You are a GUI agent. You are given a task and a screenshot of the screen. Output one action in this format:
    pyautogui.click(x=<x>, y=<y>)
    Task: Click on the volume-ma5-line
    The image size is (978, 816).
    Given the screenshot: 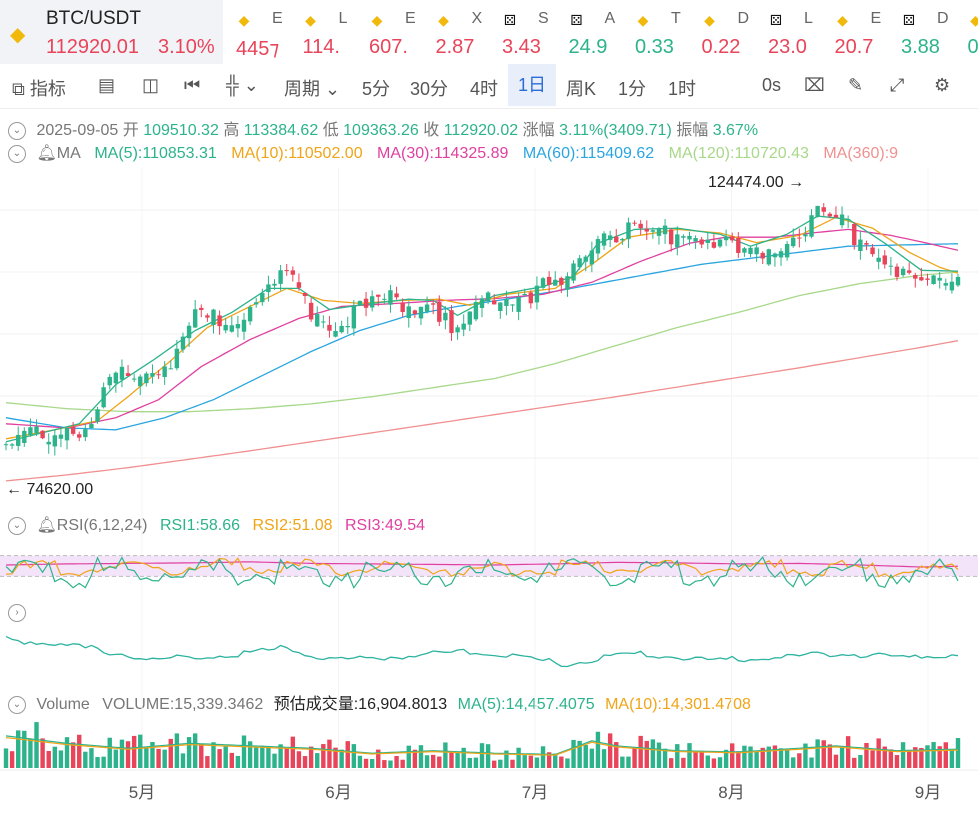 What is the action you would take?
    pyautogui.click(x=482, y=745)
    